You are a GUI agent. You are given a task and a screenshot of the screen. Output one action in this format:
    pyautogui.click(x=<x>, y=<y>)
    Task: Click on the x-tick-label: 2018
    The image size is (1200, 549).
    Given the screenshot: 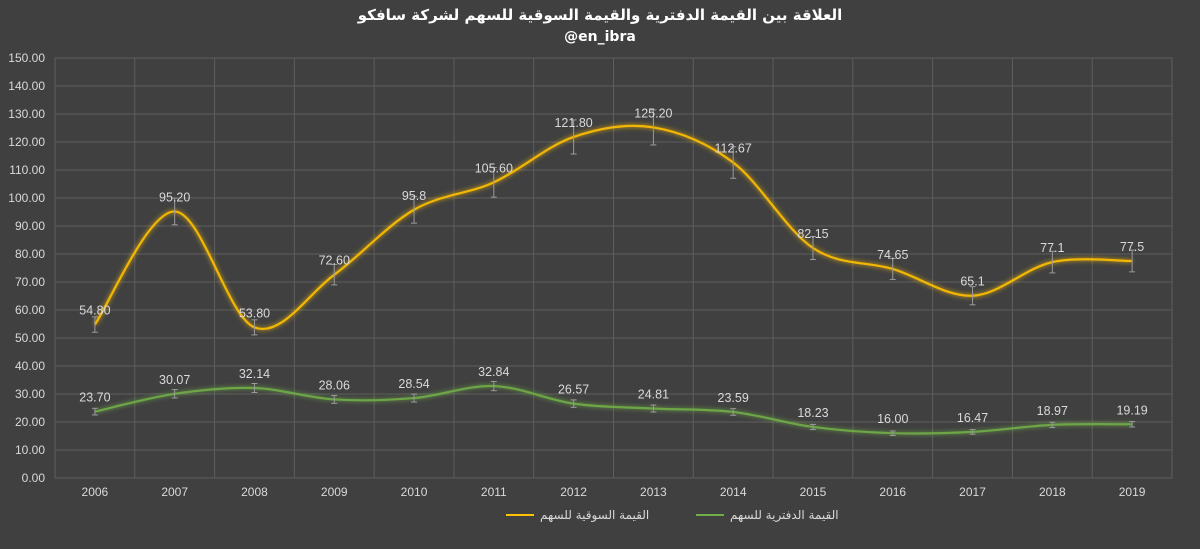 What is the action you would take?
    pyautogui.click(x=1052, y=492)
    